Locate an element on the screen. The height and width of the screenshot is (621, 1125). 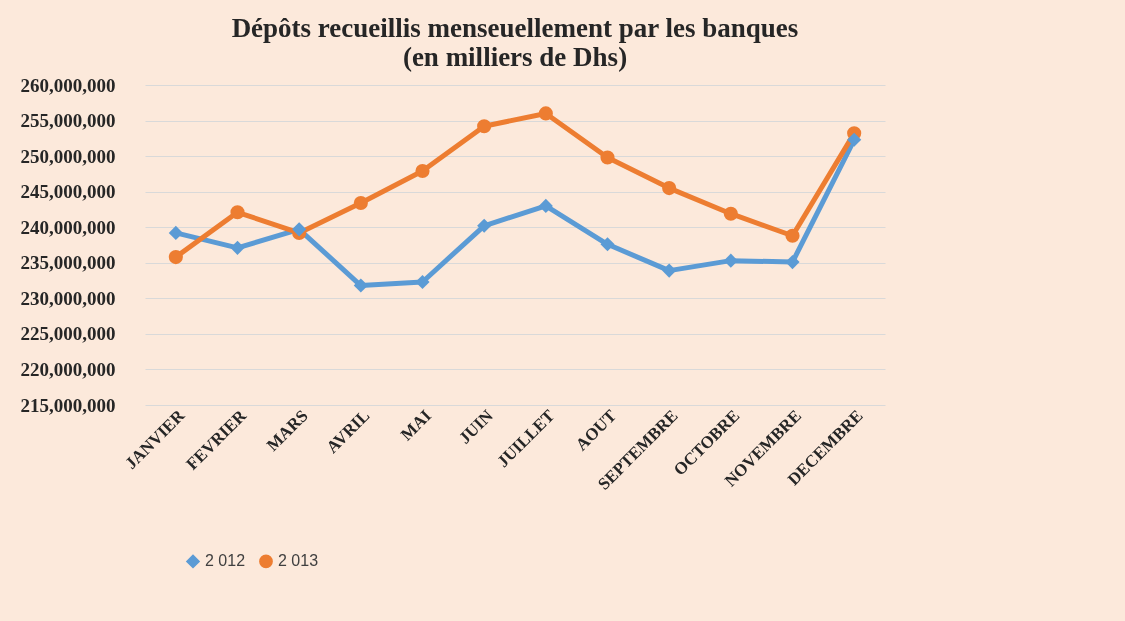
y-tick-label: 245,000,000 is located at coordinates (68, 192).